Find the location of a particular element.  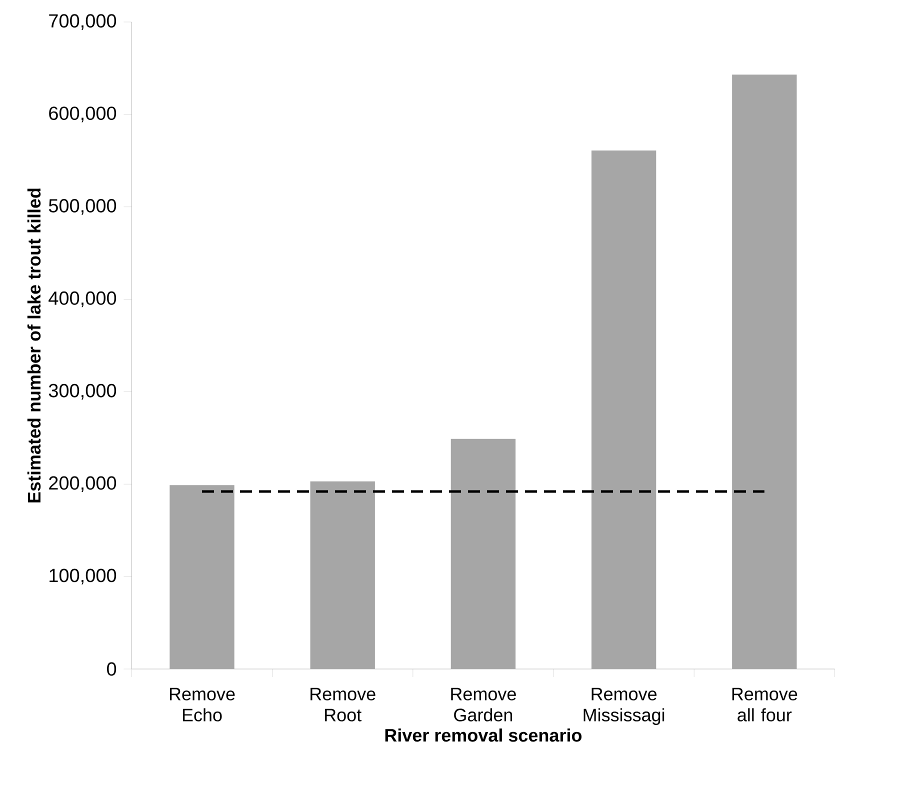

x-tick-label: Remove Mississagi is located at coordinates (624, 706).